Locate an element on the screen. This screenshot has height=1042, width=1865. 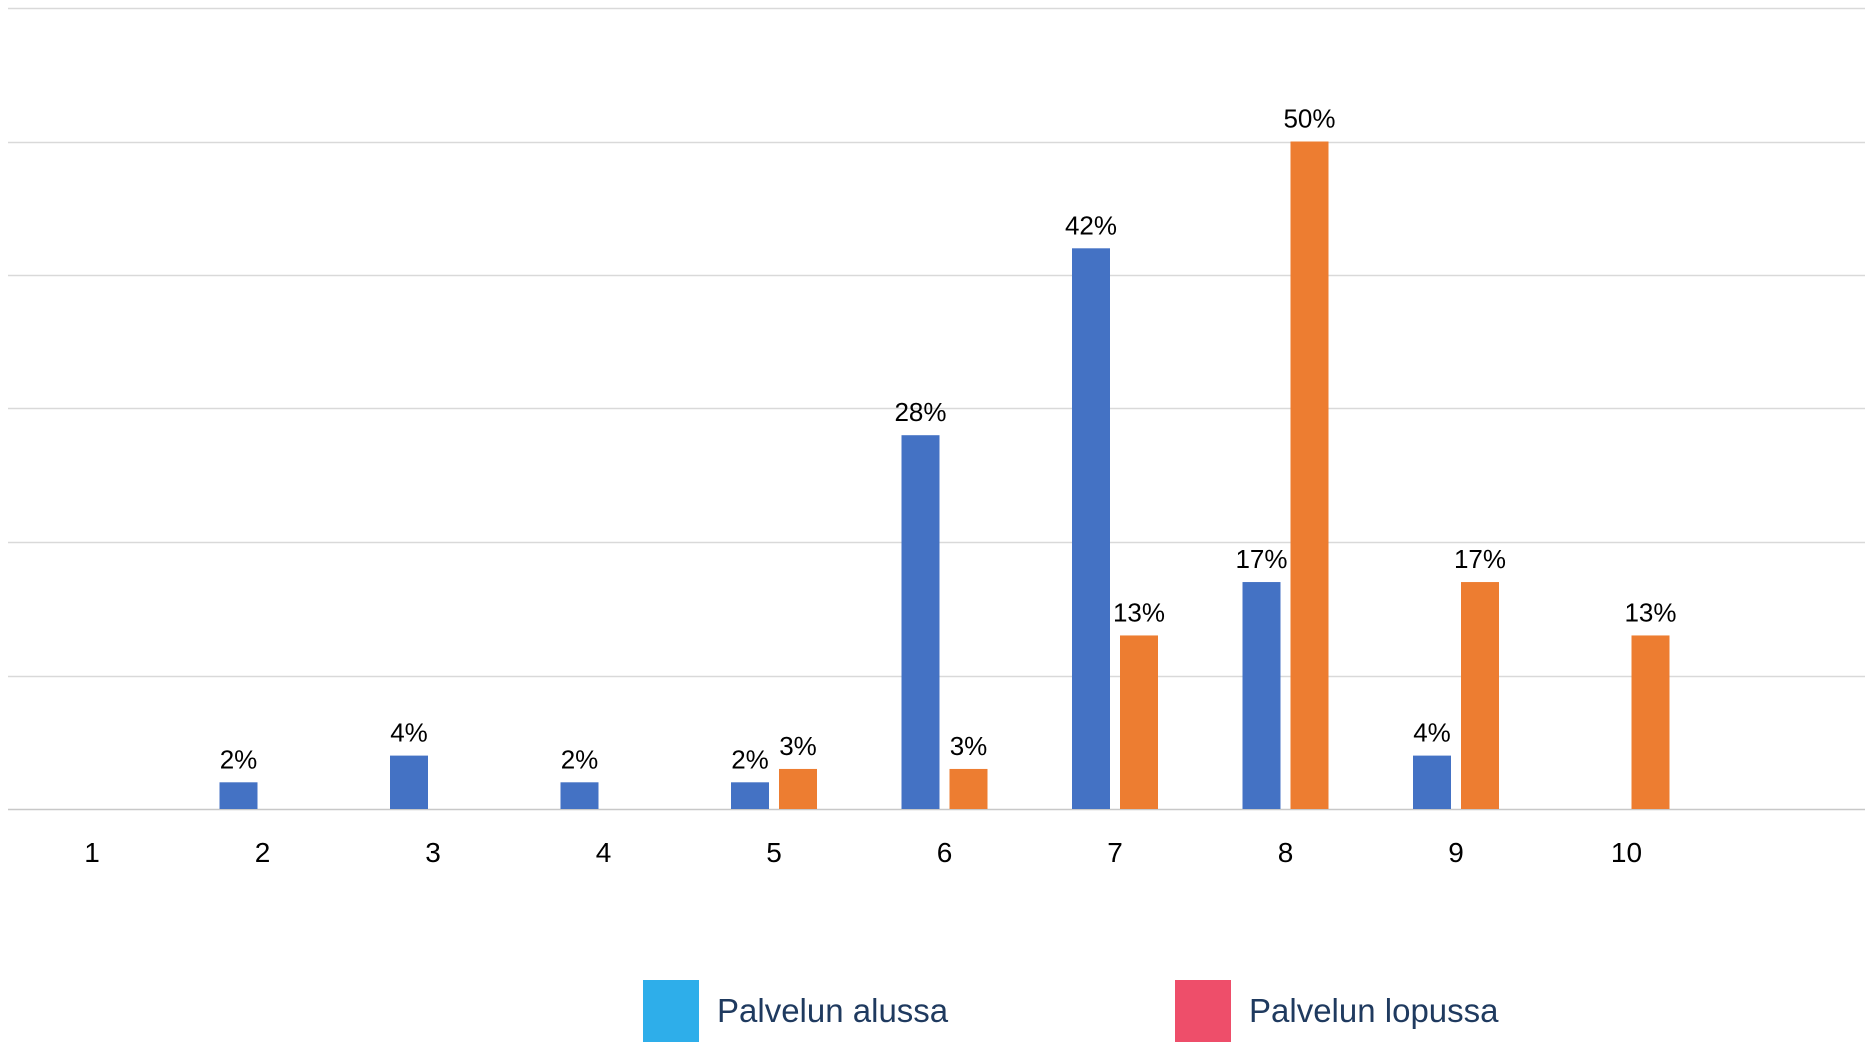
legend-item-alussa: Palvelun alussa is located at coordinates (795, 1011).